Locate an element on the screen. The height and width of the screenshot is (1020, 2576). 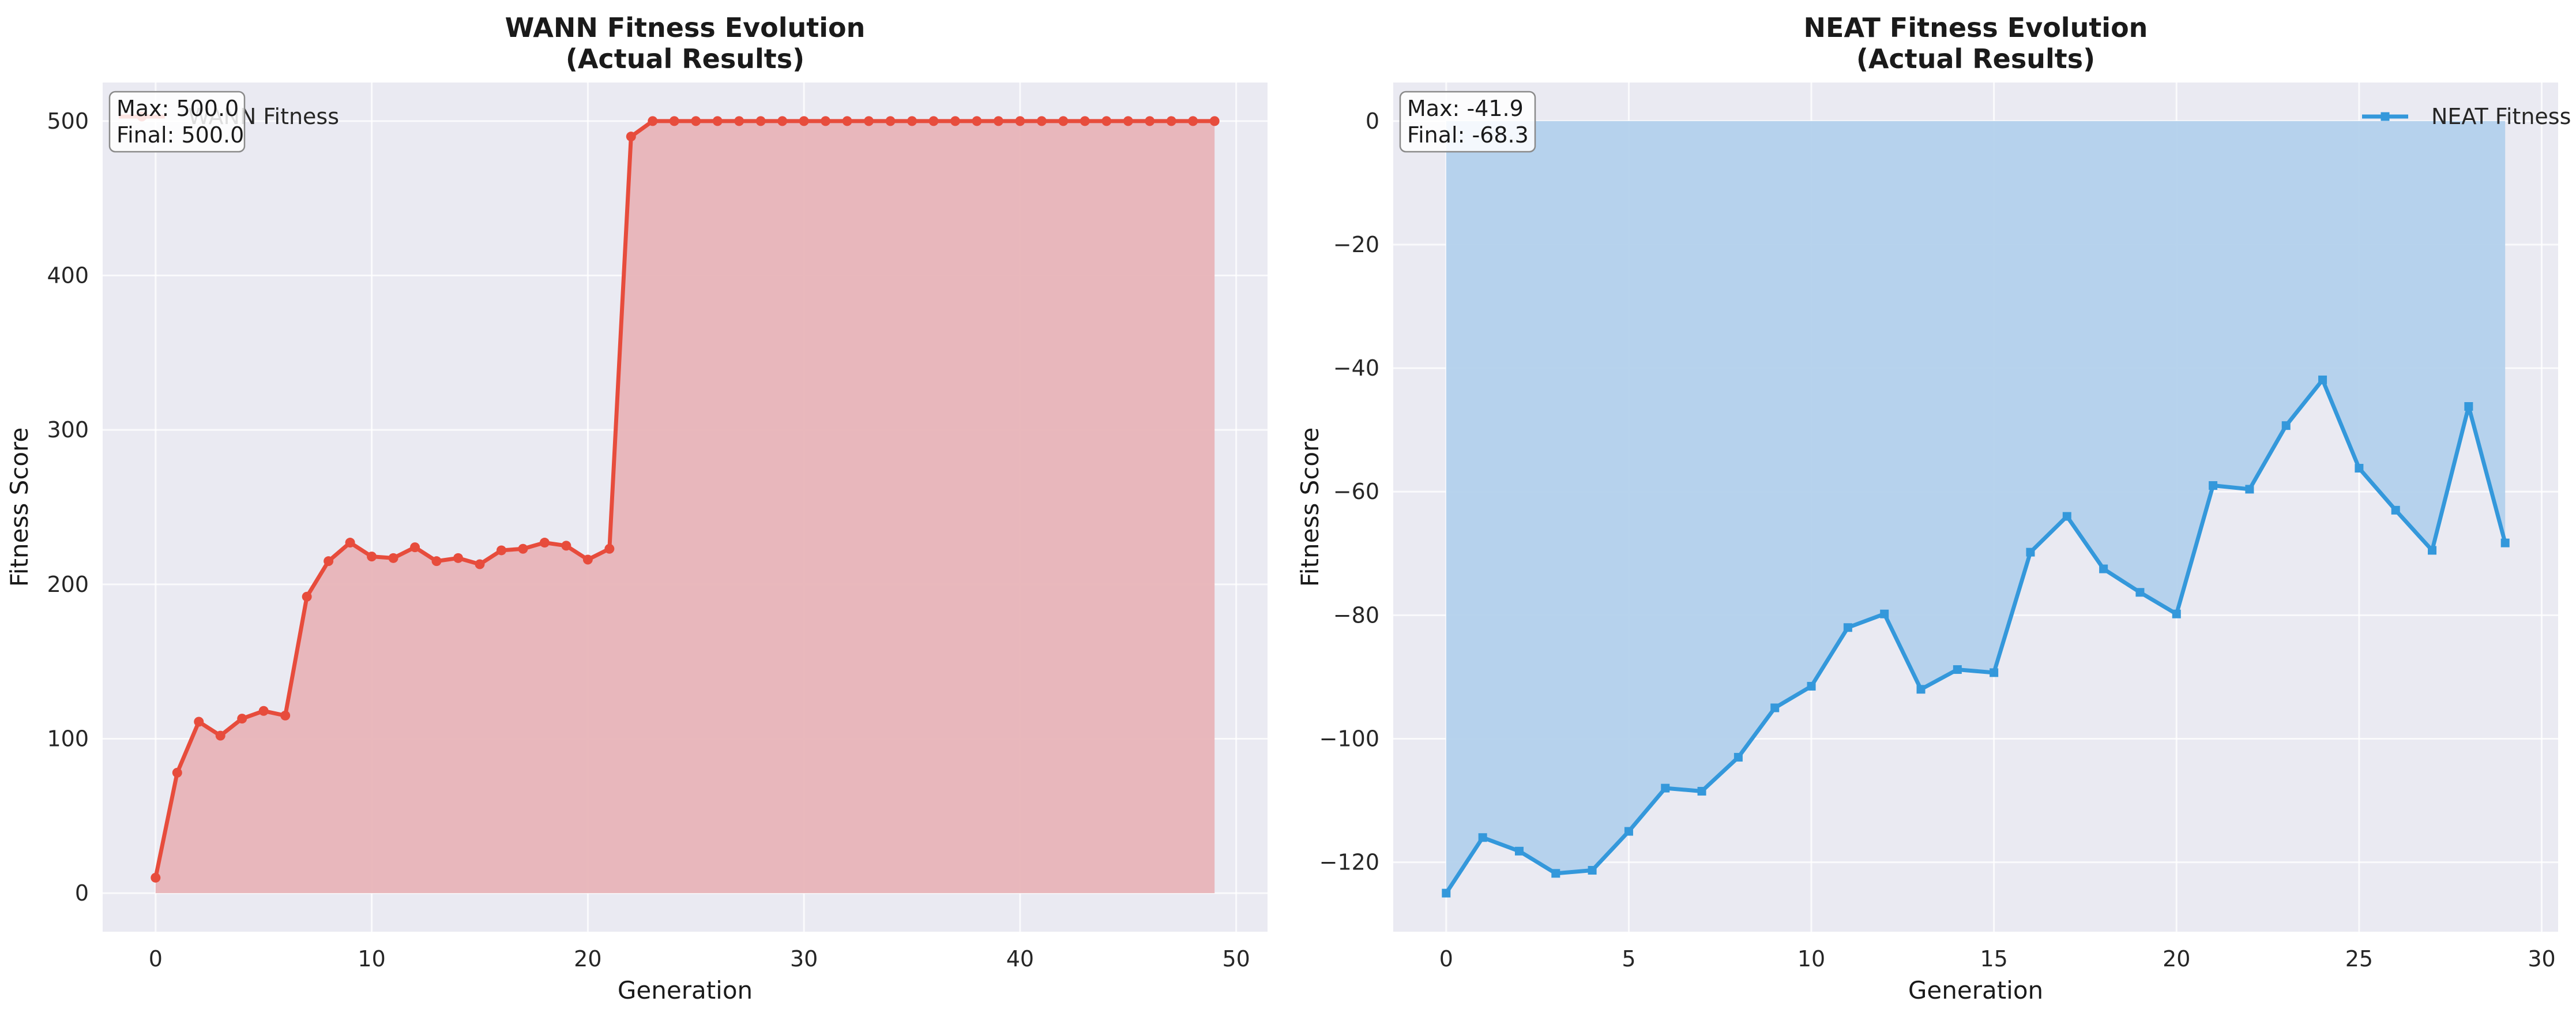
wann-y-tick-label: 100 is located at coordinates (68, 738).